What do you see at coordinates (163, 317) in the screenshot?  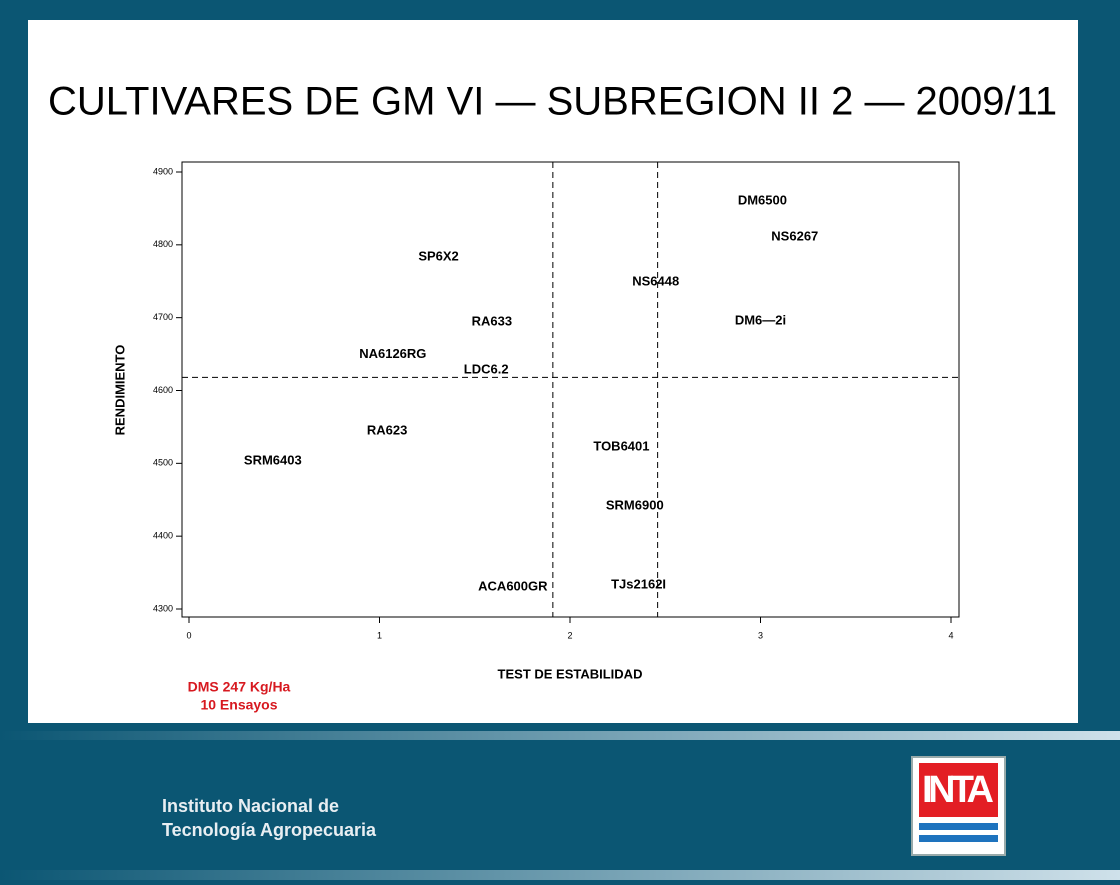 I see `y-tick-label: 4700` at bounding box center [163, 317].